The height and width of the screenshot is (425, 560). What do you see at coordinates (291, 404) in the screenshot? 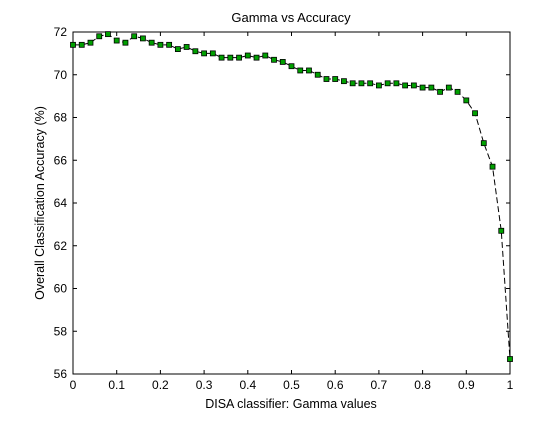
I see `x-axis-title: DISA classifier: Gamma values` at bounding box center [291, 404].